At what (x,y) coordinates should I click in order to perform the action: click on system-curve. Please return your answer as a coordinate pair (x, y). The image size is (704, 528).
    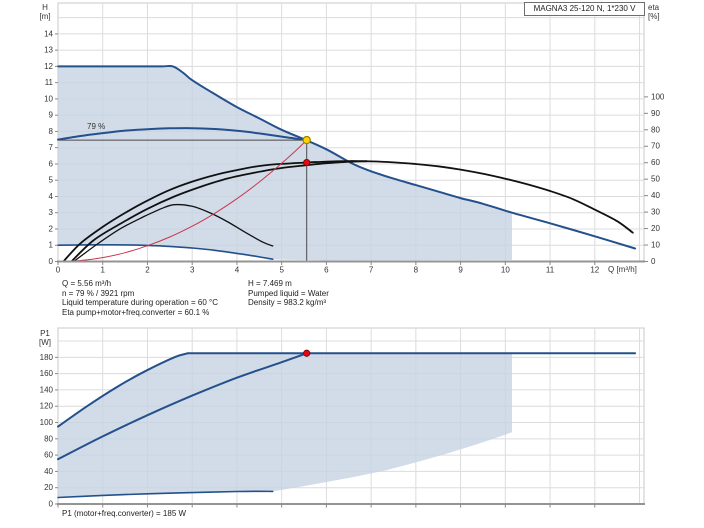
    Looking at the image, I should click on (182, 200).